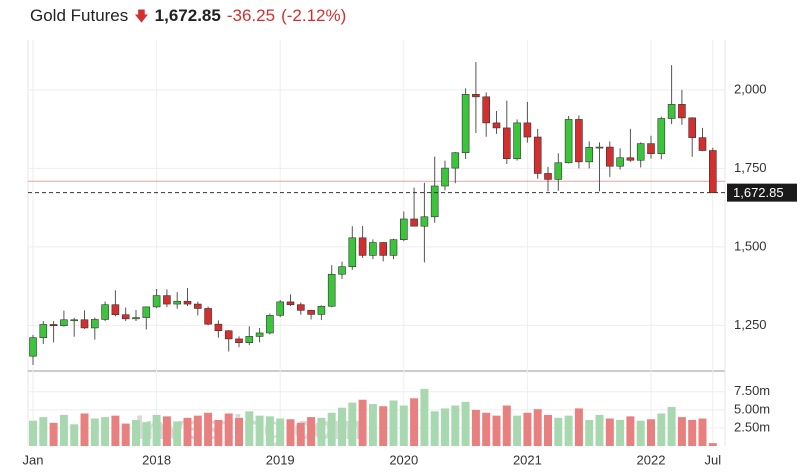  What do you see at coordinates (280, 459) in the screenshot?
I see `x-tick-label: 2019` at bounding box center [280, 459].